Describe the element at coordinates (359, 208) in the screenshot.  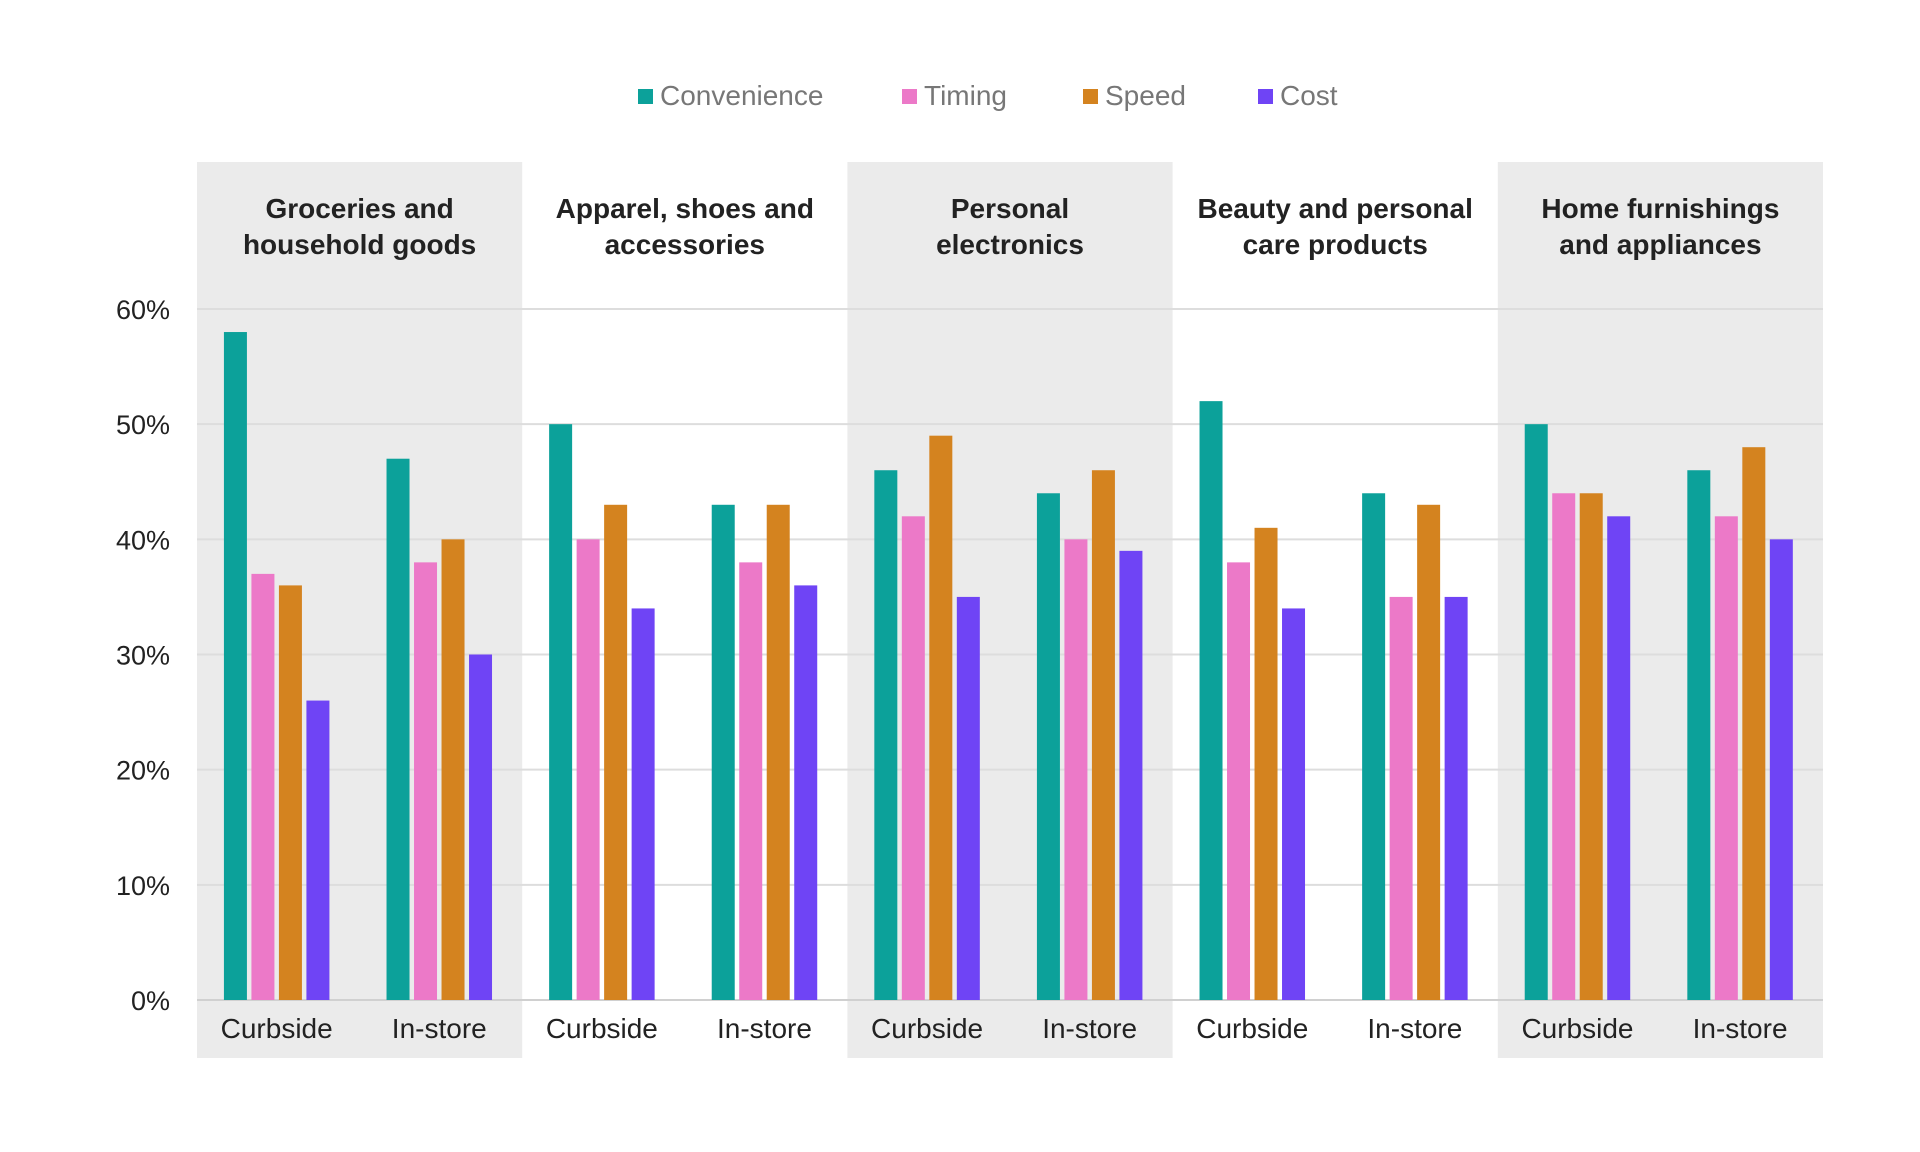
I see `group-title: Groceries and` at that location.